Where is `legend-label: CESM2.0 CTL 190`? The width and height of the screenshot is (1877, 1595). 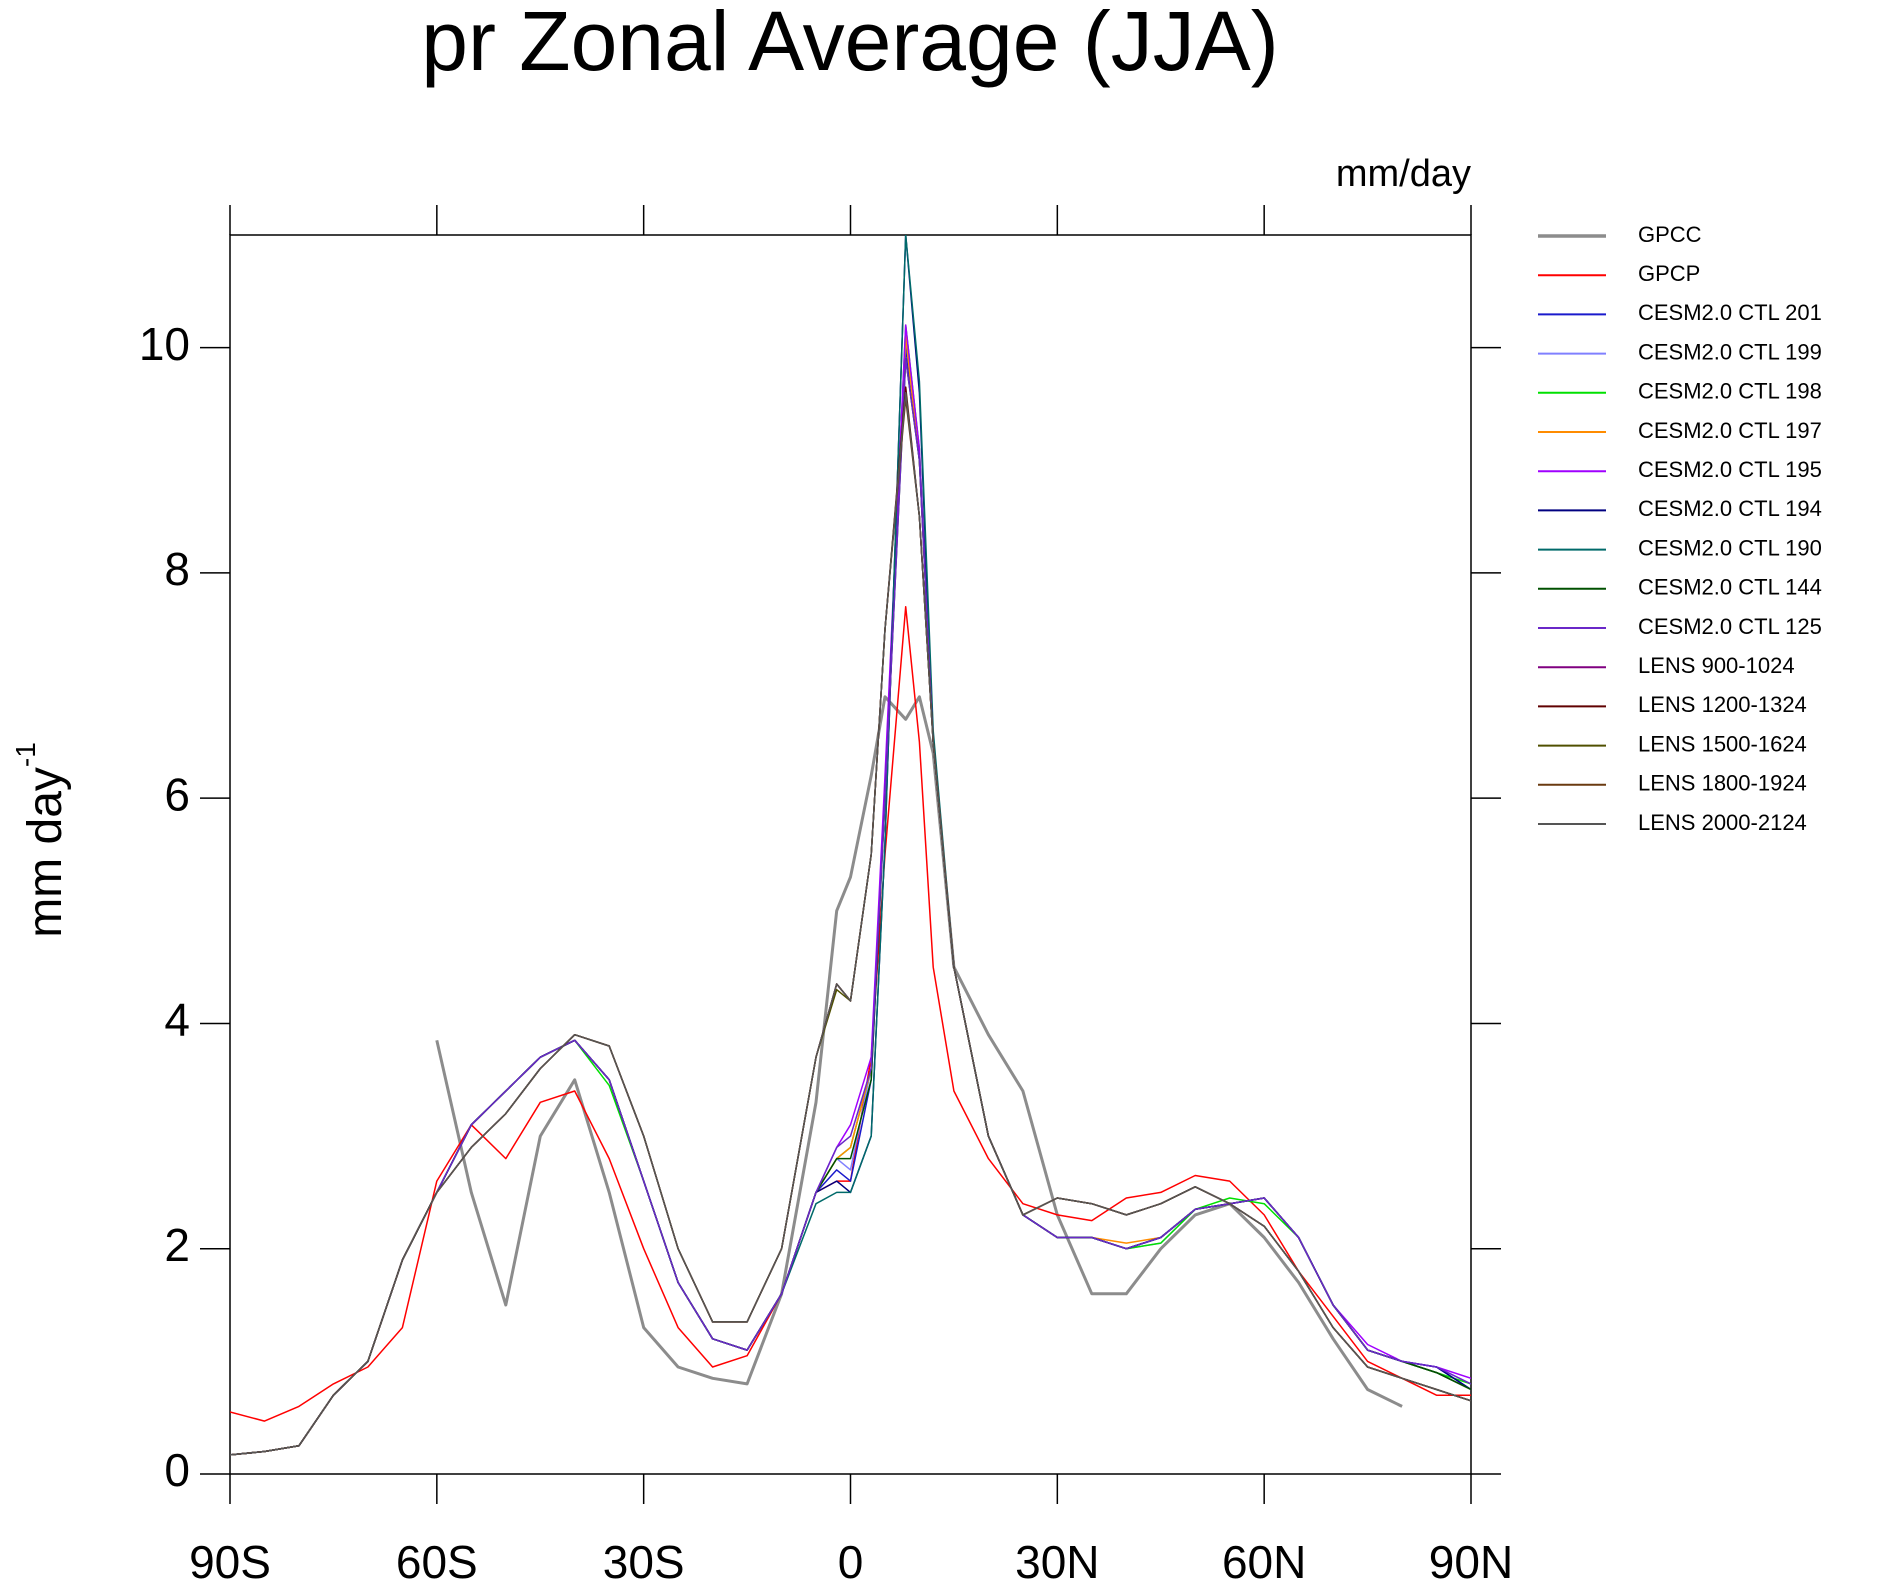
legend-label: CESM2.0 CTL 190 is located at coordinates (1730, 547).